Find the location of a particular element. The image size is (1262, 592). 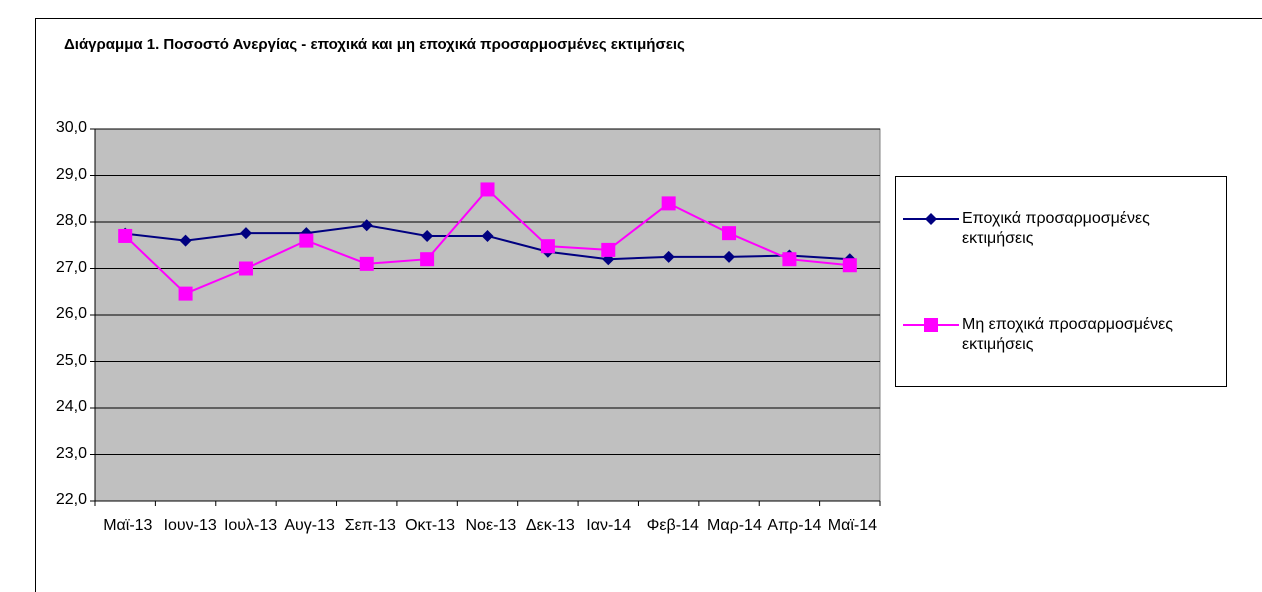

x-tick-label: Απρ-14 is located at coordinates (794, 525).